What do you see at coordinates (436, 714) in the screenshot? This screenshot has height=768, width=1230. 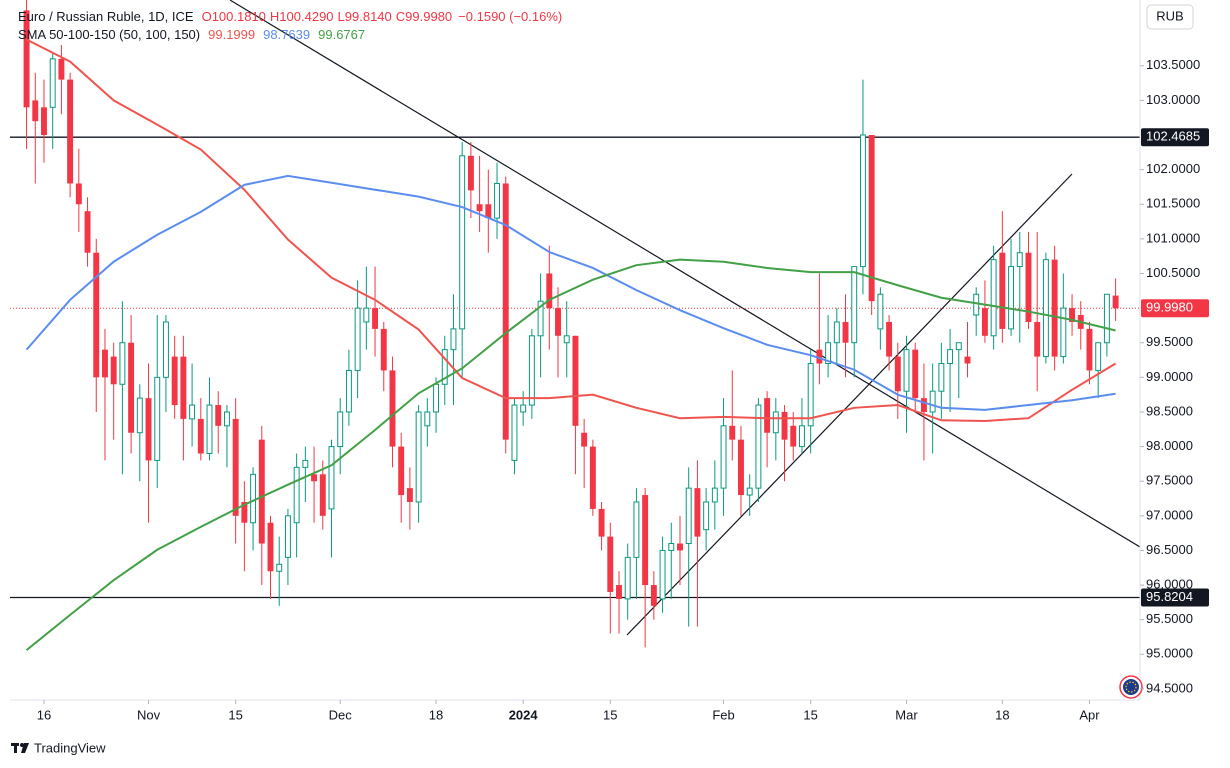 I see `x-tick-label: 18` at bounding box center [436, 714].